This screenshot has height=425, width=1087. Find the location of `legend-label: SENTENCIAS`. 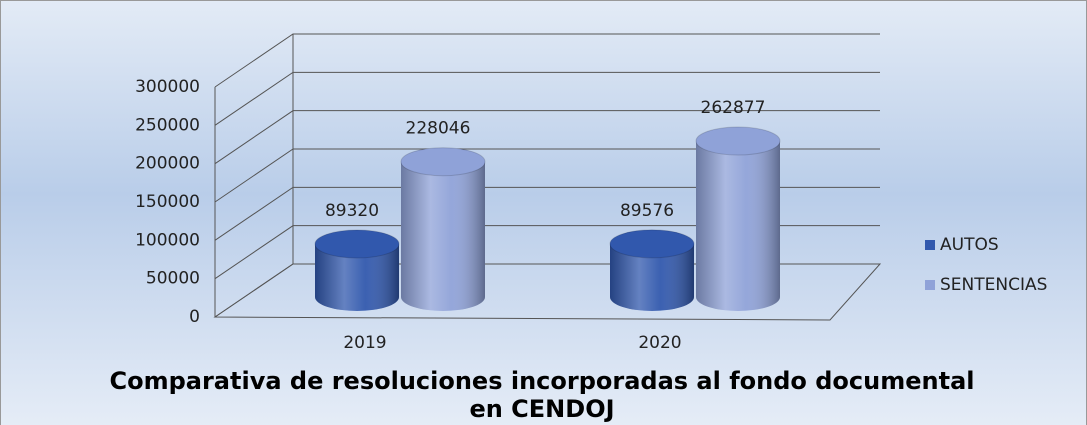

legend-label: SENTENCIAS is located at coordinates (993, 285).